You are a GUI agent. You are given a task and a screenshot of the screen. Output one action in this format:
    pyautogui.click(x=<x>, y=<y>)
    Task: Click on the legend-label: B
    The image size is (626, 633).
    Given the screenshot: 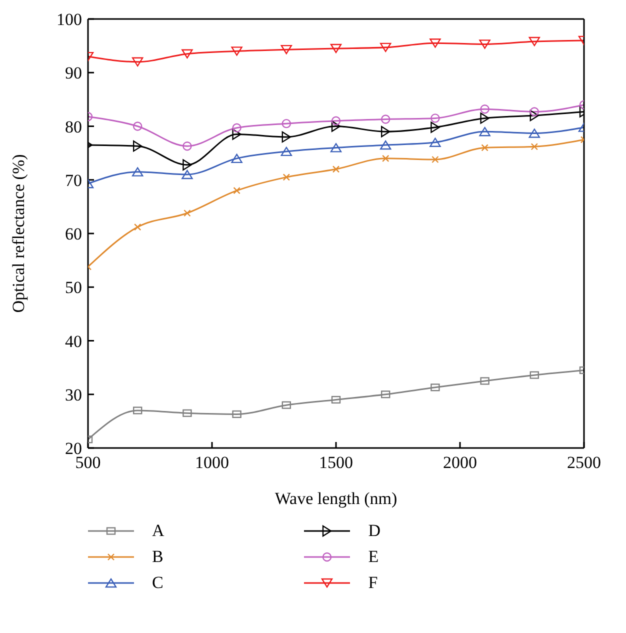 What is the action you would take?
    pyautogui.click(x=158, y=557)
    